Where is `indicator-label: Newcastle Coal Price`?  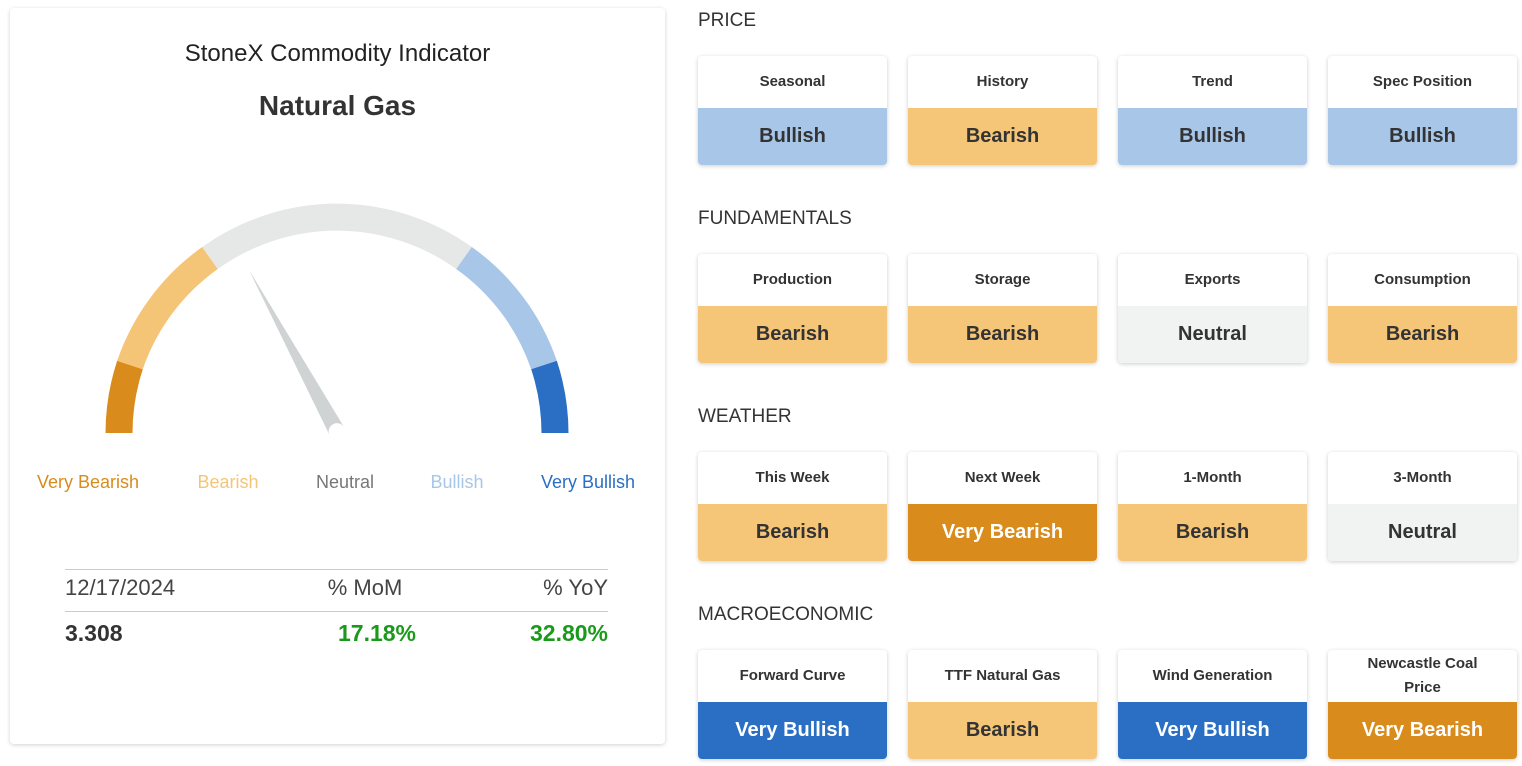
indicator-label: Newcastle Coal Price is located at coordinates (1422, 675).